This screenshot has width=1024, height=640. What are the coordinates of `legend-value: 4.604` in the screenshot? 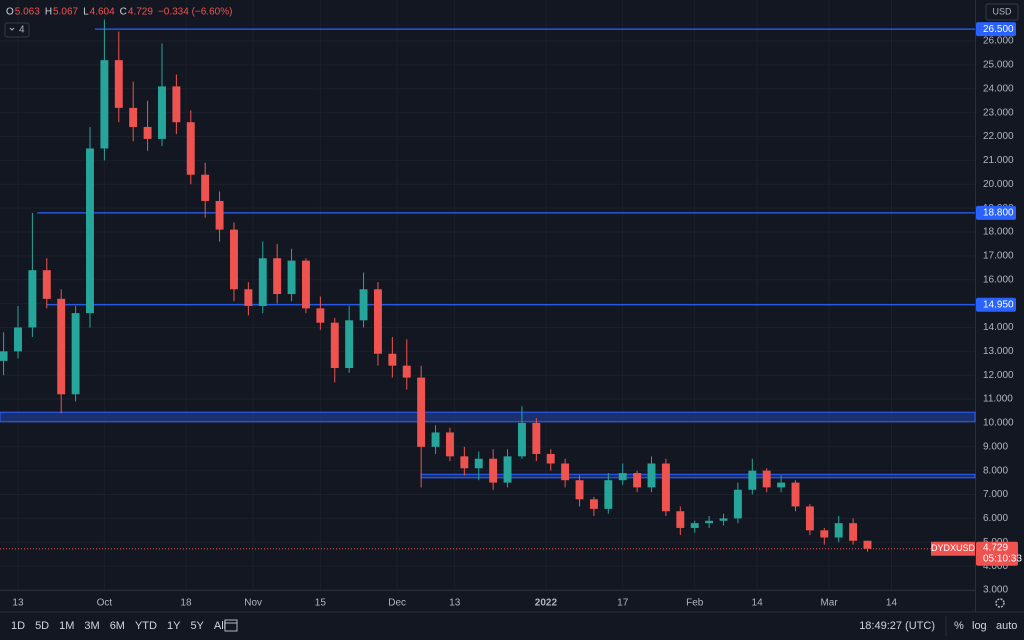 It's located at (102, 12).